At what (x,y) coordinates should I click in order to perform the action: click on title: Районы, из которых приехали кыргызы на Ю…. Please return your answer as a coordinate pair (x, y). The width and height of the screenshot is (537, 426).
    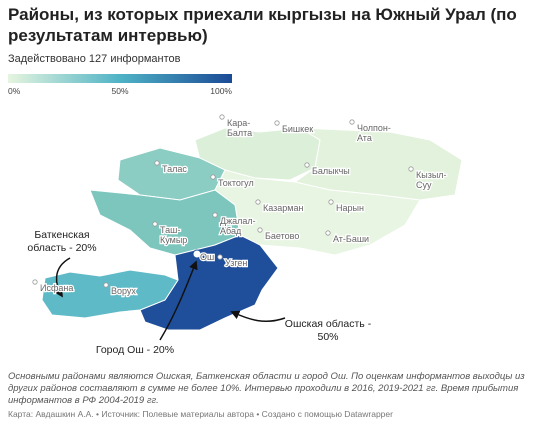
    Looking at the image, I should click on (262, 25).